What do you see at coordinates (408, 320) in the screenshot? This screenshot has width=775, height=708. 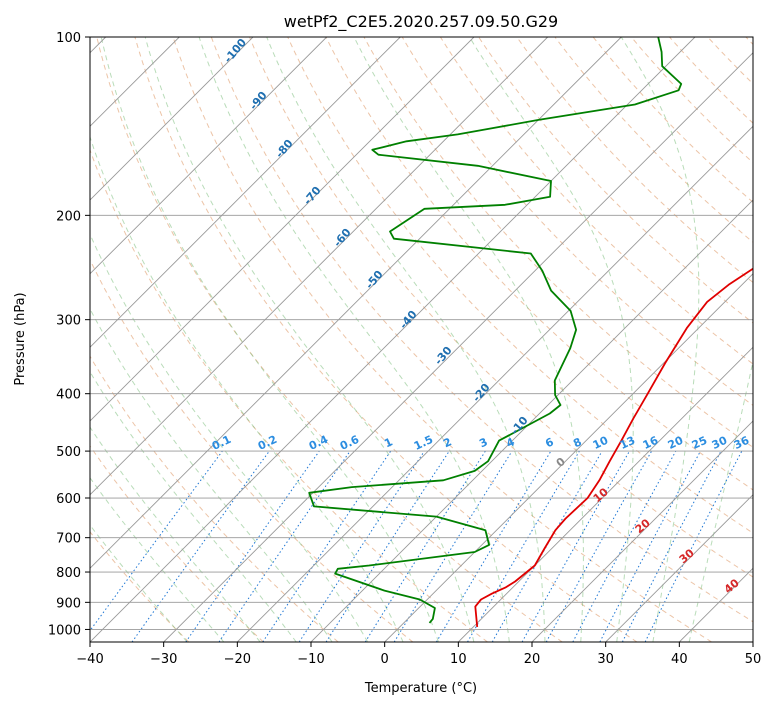 I see `dry-adiabat-label: -40` at bounding box center [408, 320].